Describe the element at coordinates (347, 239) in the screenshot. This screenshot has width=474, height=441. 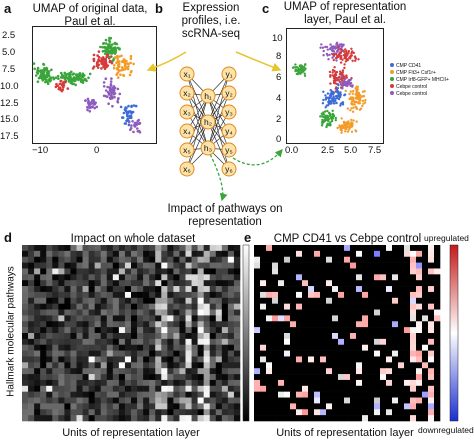
I see `panel-e-title: CMP CD41 vs Cebpe control` at that location.